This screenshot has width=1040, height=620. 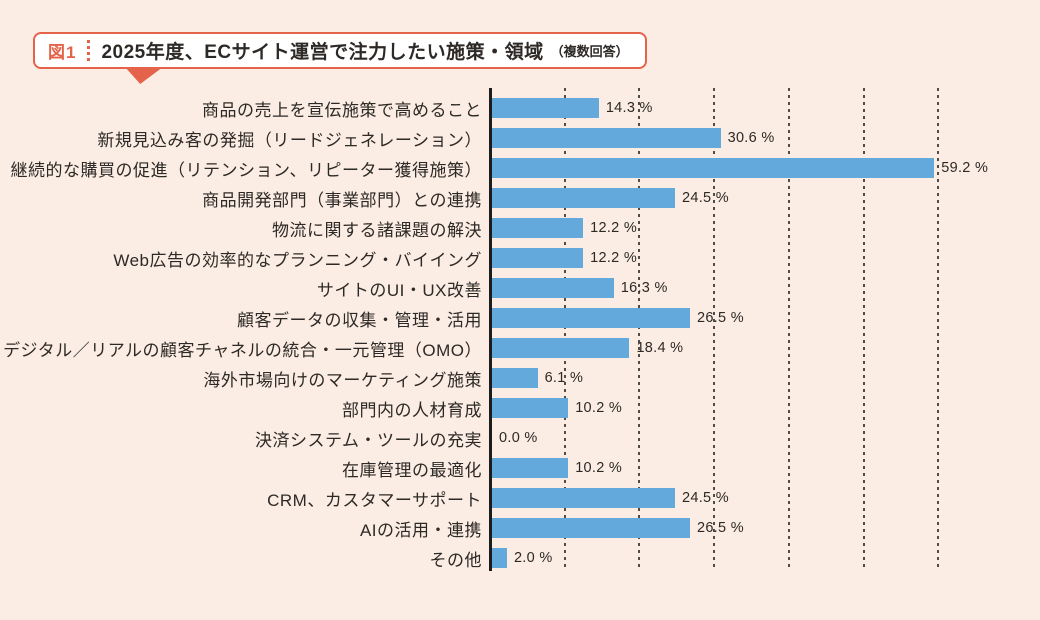 I want to click on category-label: Web広告の効率的なプランニング・バイイング, so click(x=297, y=260).